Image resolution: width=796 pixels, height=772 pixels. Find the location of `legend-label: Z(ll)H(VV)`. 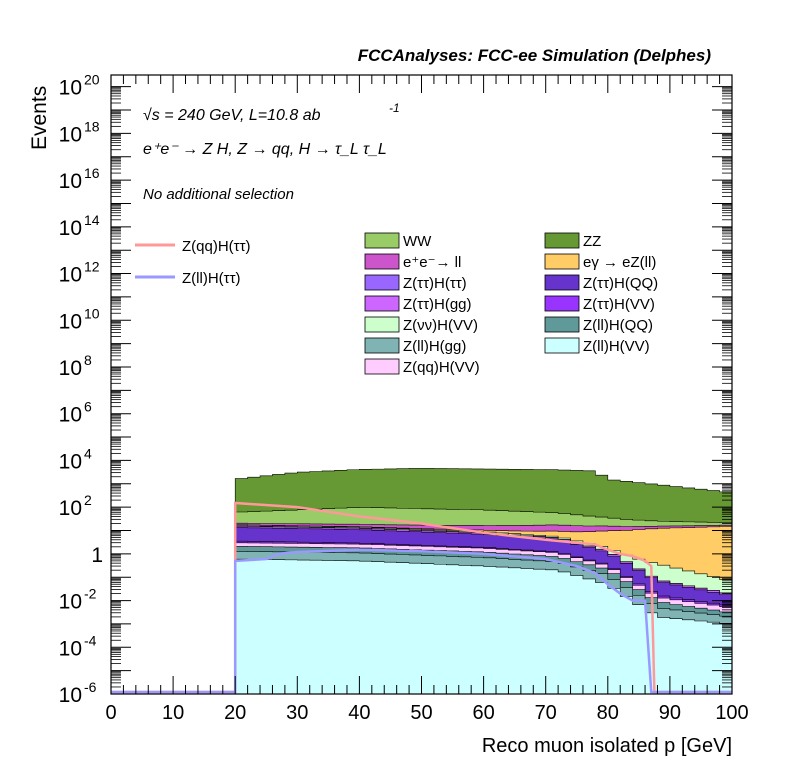

legend-label: Z(ll)H(VV) is located at coordinates (616, 346).